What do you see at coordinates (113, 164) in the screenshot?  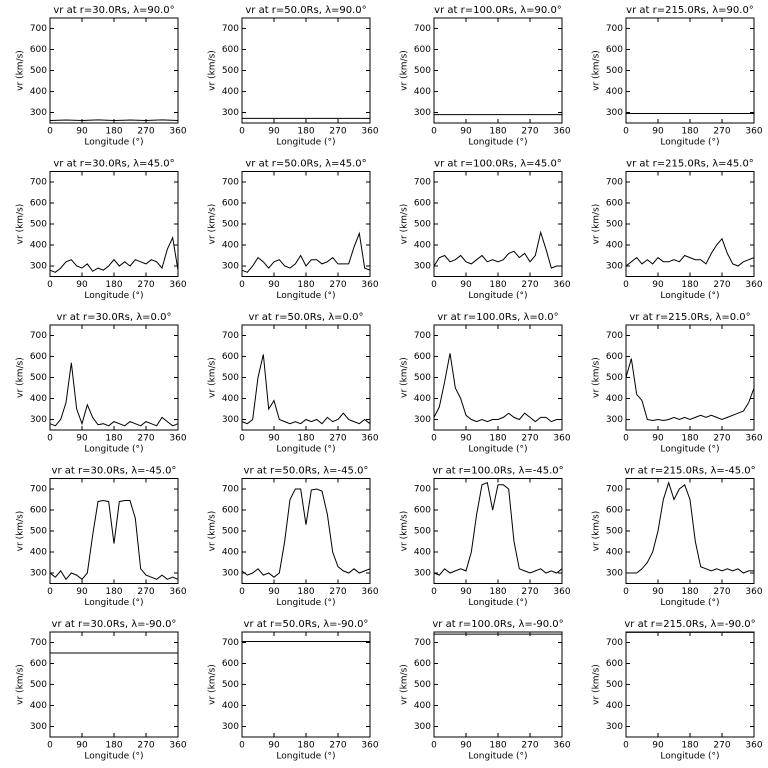 I see `chart-title: vr at r=30.0Rs, λ=45.0°` at bounding box center [113, 164].